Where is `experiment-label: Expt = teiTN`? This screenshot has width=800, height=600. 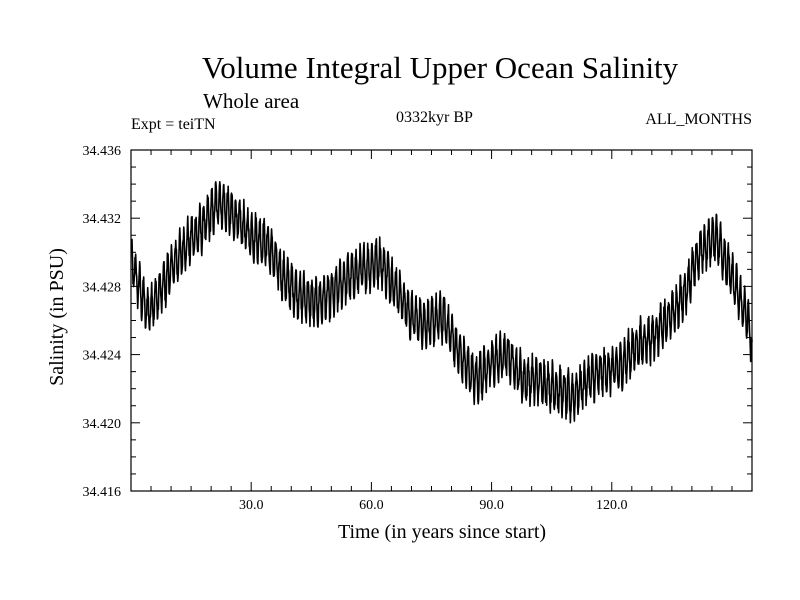 experiment-label: Expt = teiTN is located at coordinates (173, 124).